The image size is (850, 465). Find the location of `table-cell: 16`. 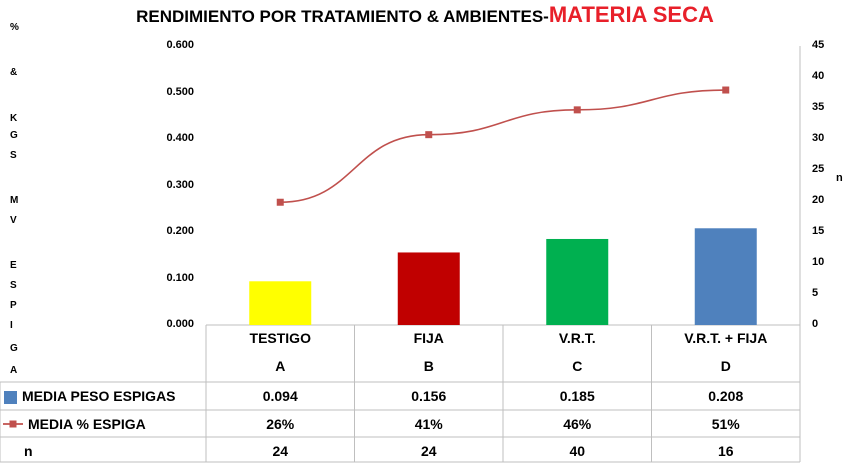

table-cell: 16 is located at coordinates (725, 451).